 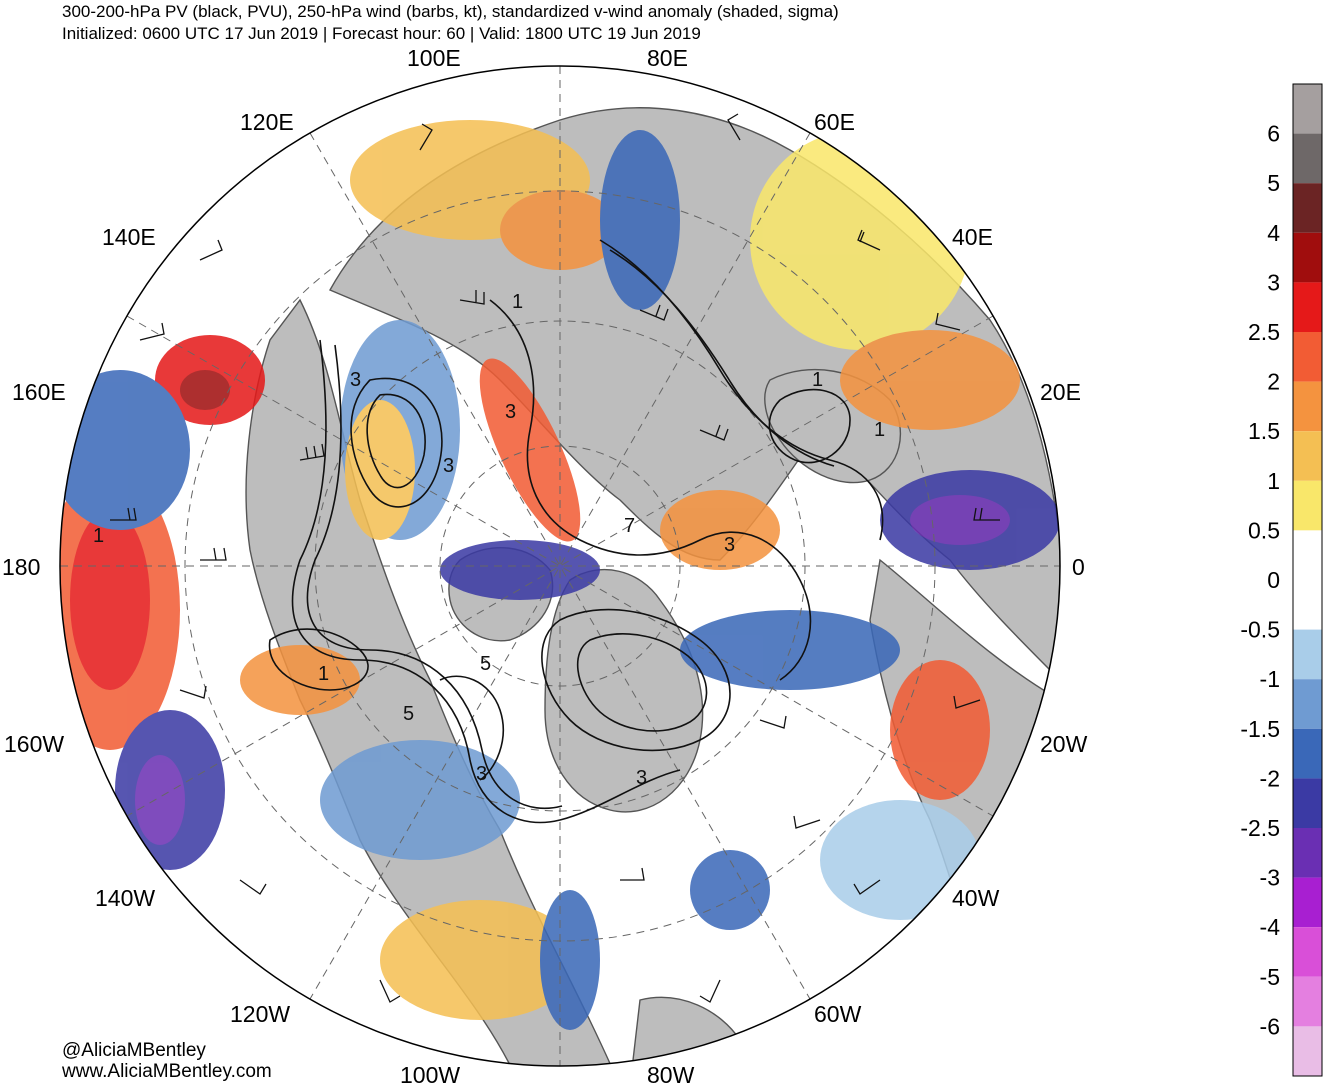 What do you see at coordinates (1264, 530) in the screenshot?
I see `colorbar-tick-label: 0.5` at bounding box center [1264, 530].